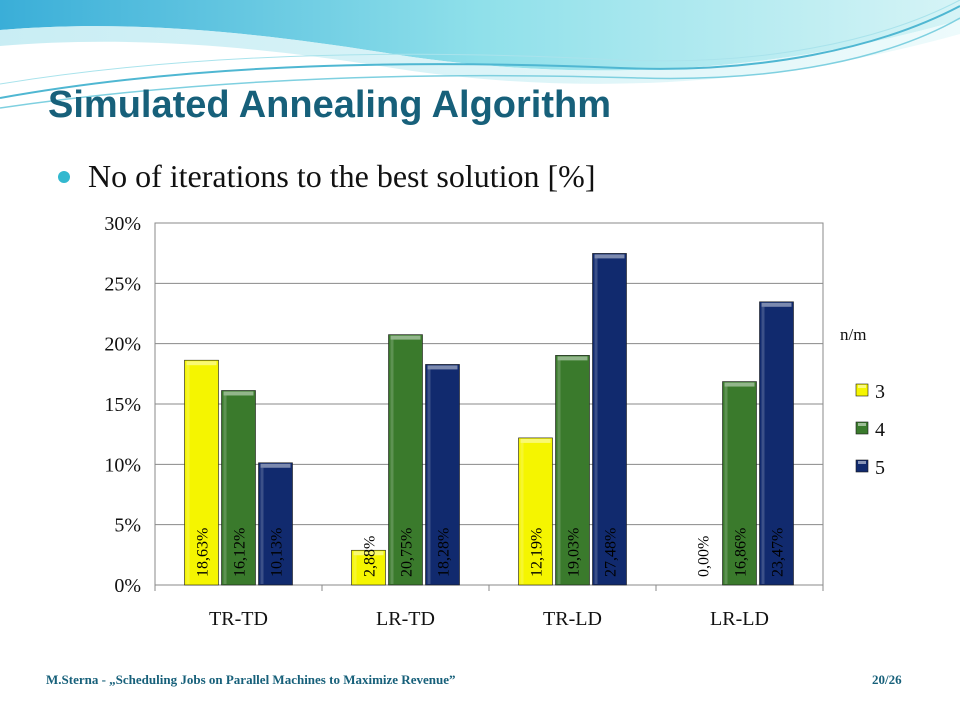  What do you see at coordinates (240, 552) in the screenshot?
I see `data-label: 16,12%` at bounding box center [240, 552].